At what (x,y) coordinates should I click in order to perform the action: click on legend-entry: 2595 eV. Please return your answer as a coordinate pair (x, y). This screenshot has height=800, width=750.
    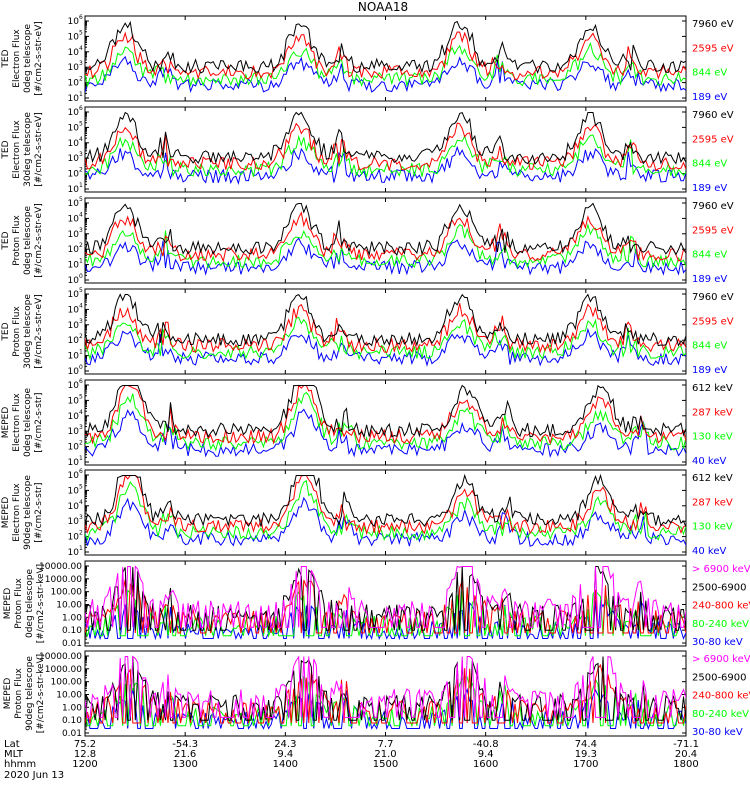
    Looking at the image, I should click on (713, 139).